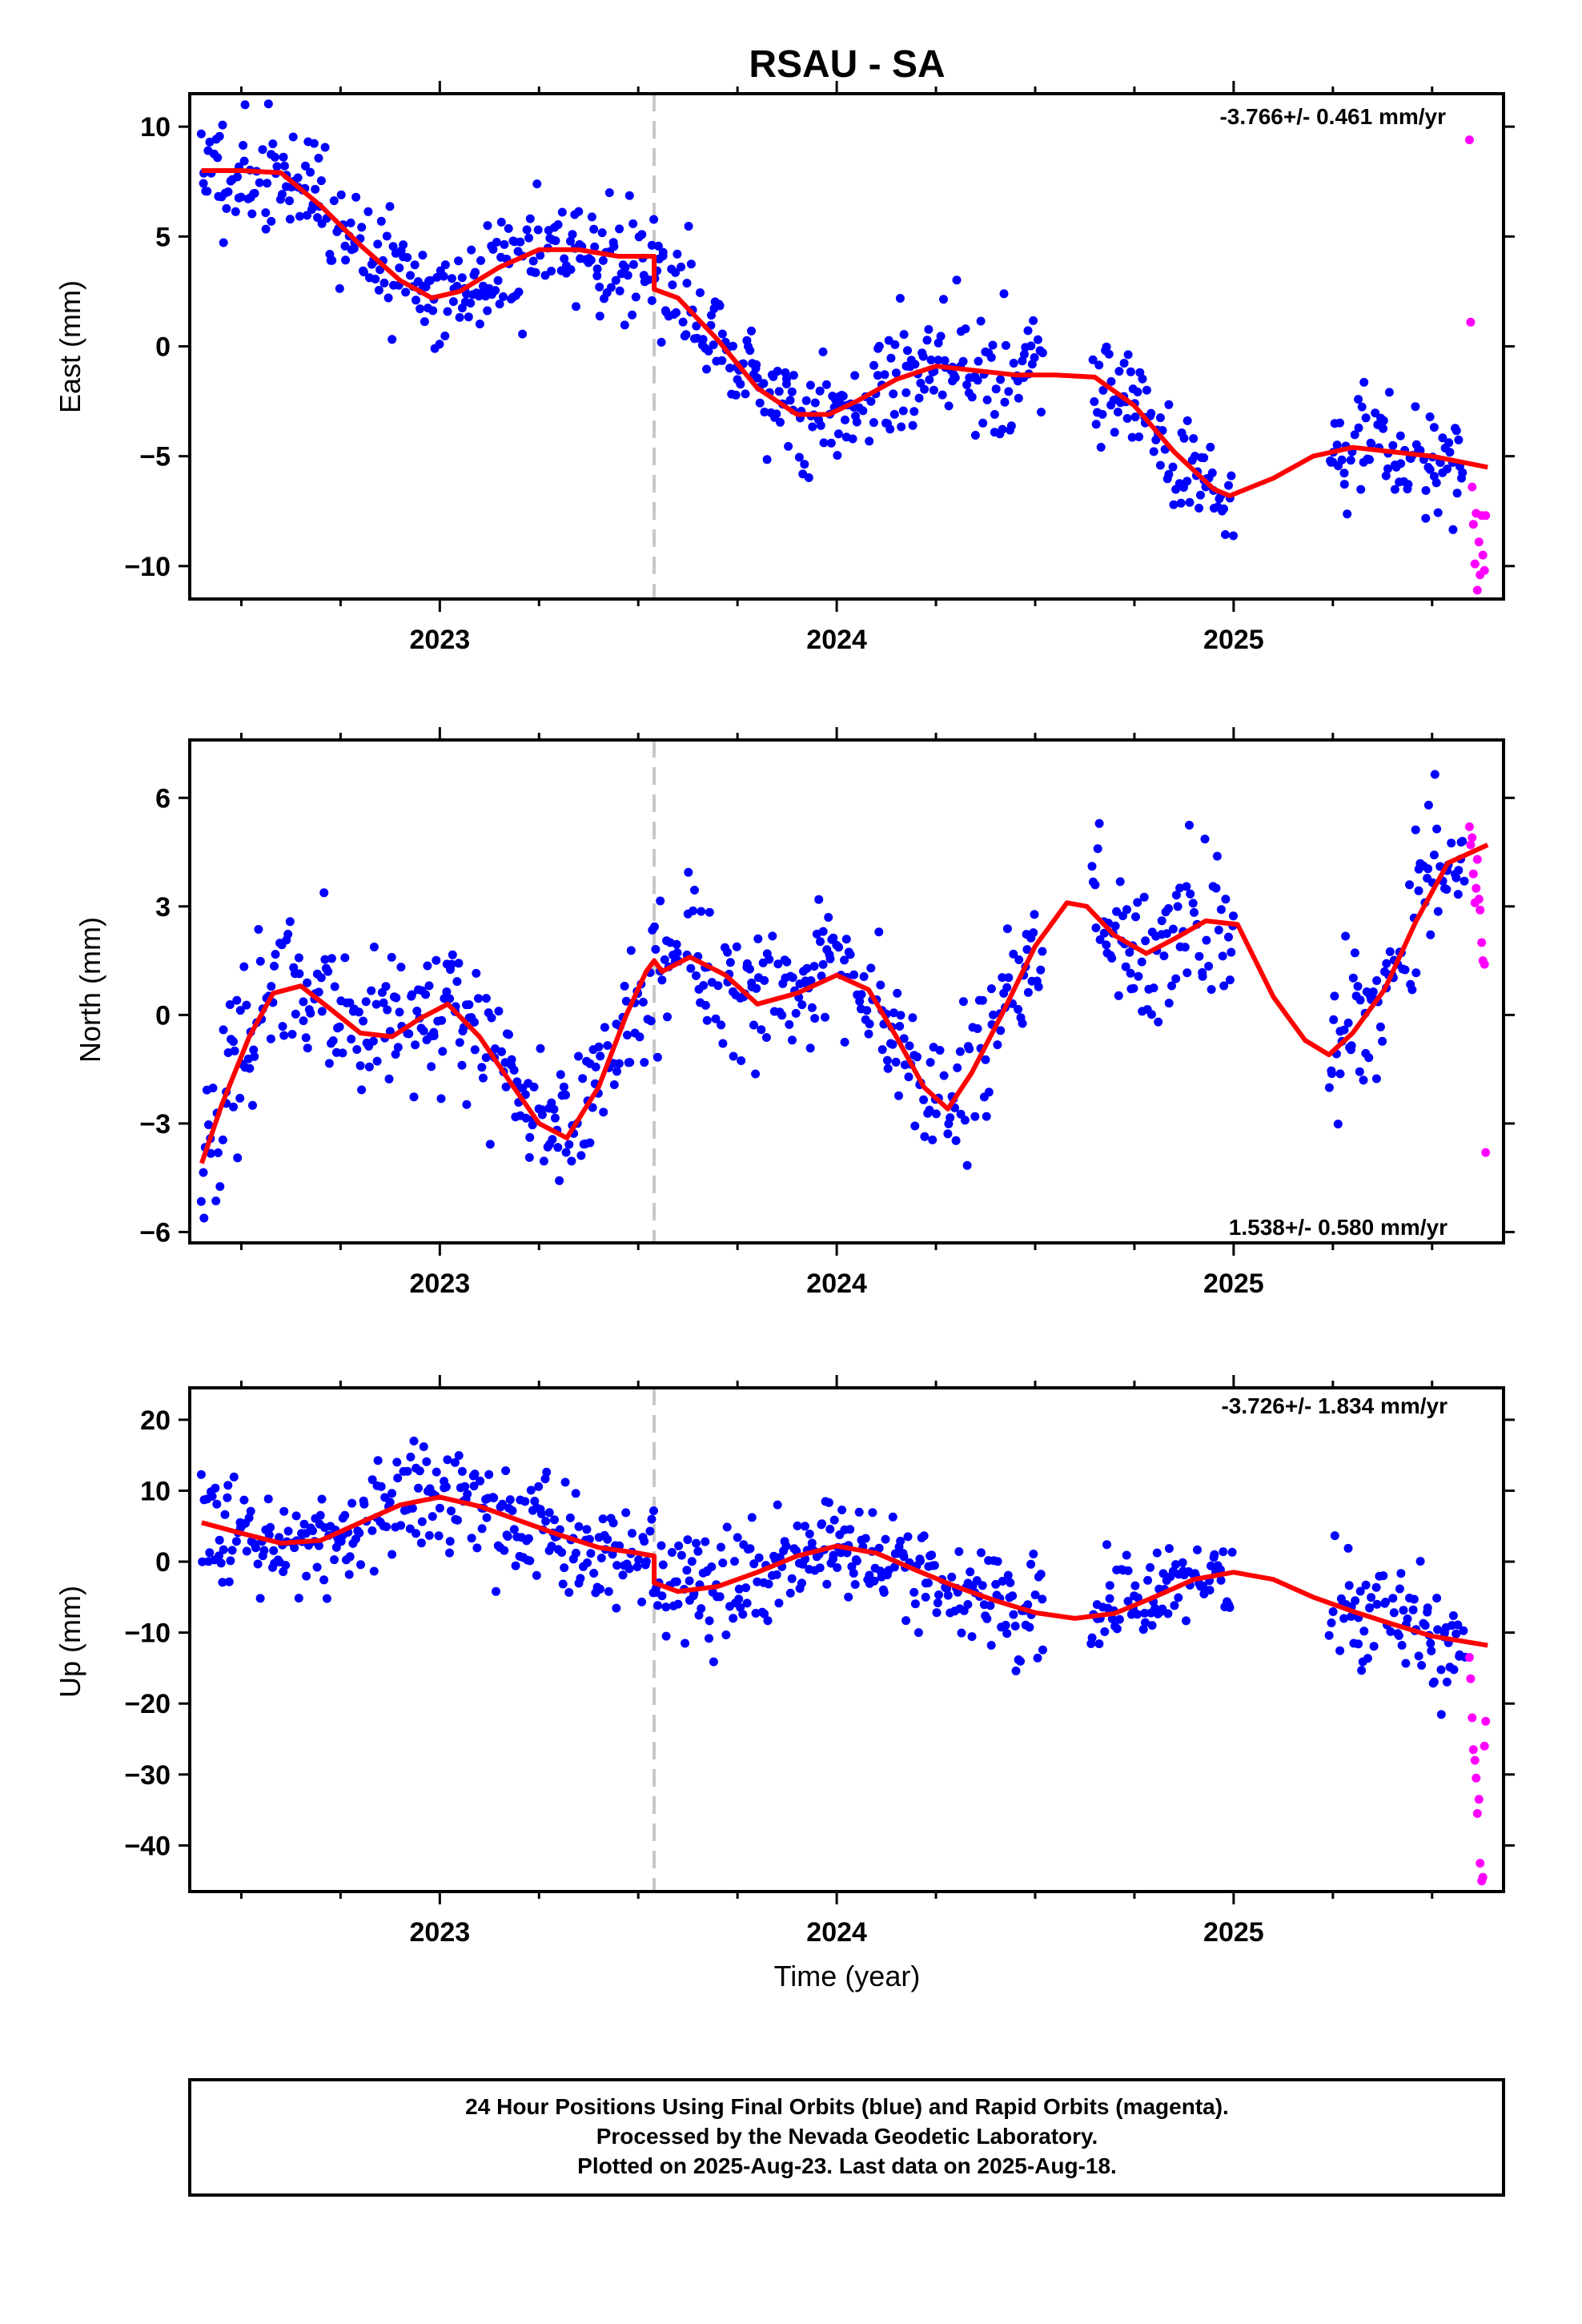 Image resolution: width=1582 pixels, height=2324 pixels. I want to click on north-ytick-label: 6, so click(163, 799).